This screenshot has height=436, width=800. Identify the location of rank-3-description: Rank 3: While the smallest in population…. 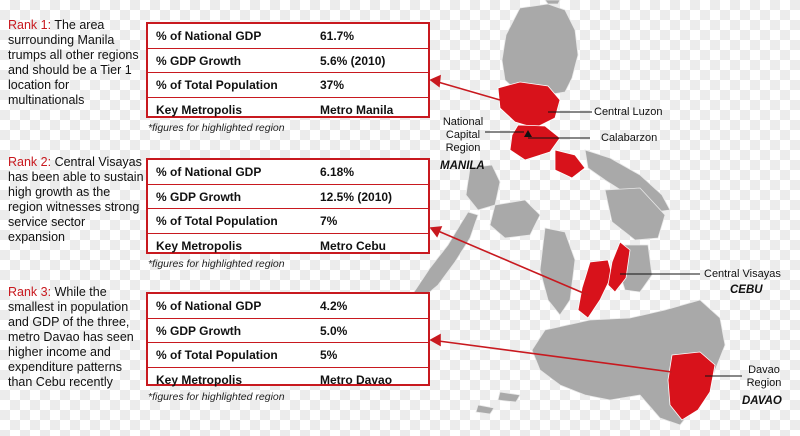
(71, 337).